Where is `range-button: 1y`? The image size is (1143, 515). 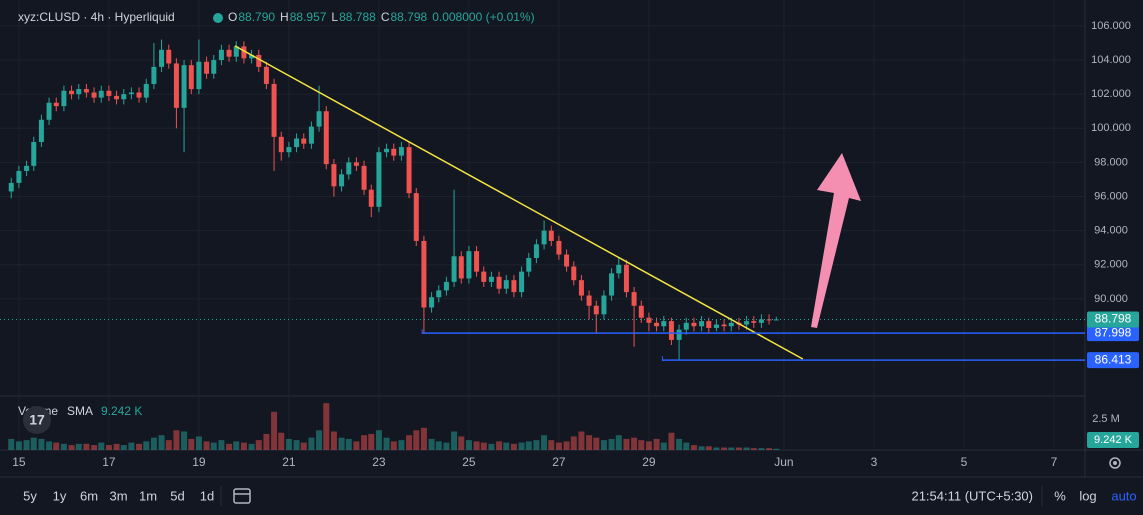 range-button: 1y is located at coordinates (60, 495).